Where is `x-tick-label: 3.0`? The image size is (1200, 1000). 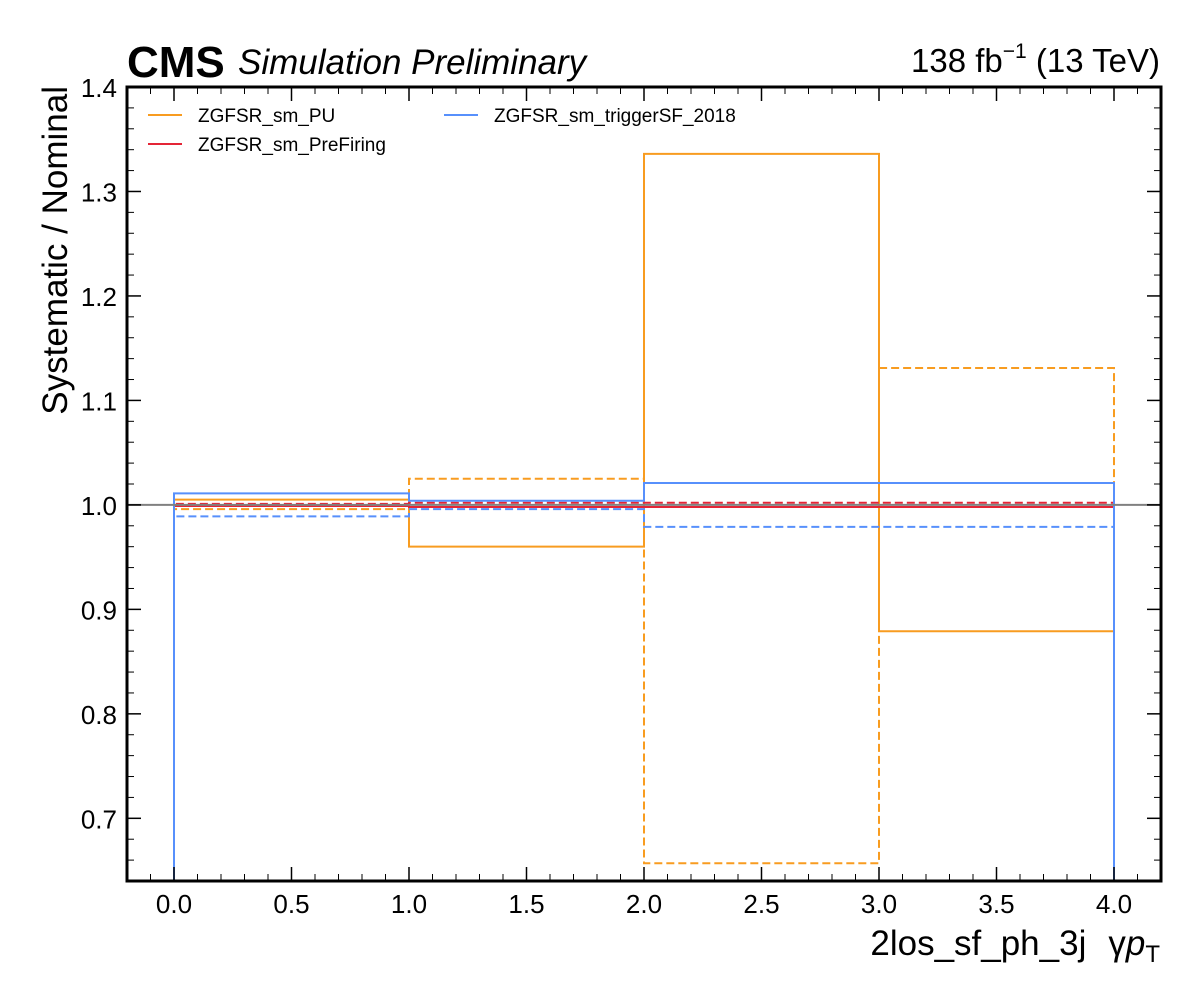
x-tick-label: 3.0 is located at coordinates (879, 904).